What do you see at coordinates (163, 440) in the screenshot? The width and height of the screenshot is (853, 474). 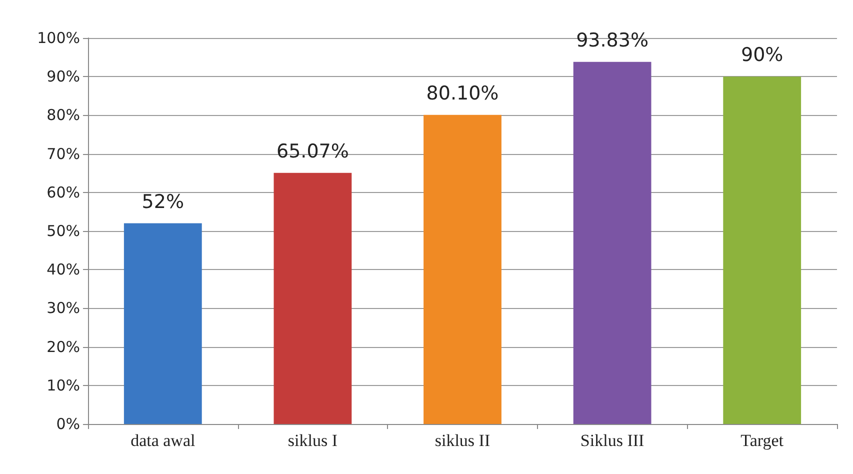 I see `x-tick-label: data awal` at bounding box center [163, 440].